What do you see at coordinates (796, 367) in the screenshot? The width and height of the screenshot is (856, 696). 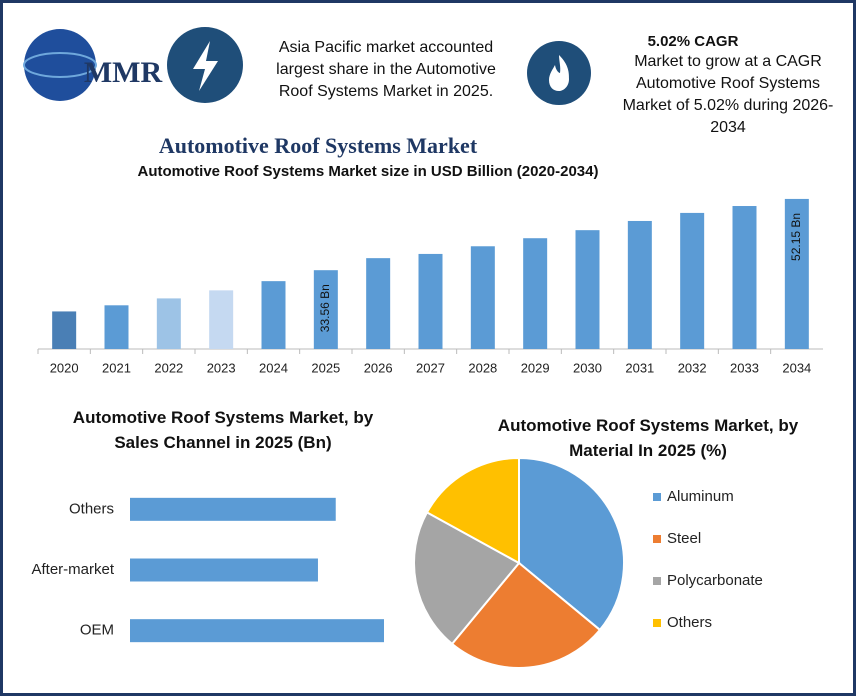 I see `x-tick-label: 2034` at bounding box center [796, 367].